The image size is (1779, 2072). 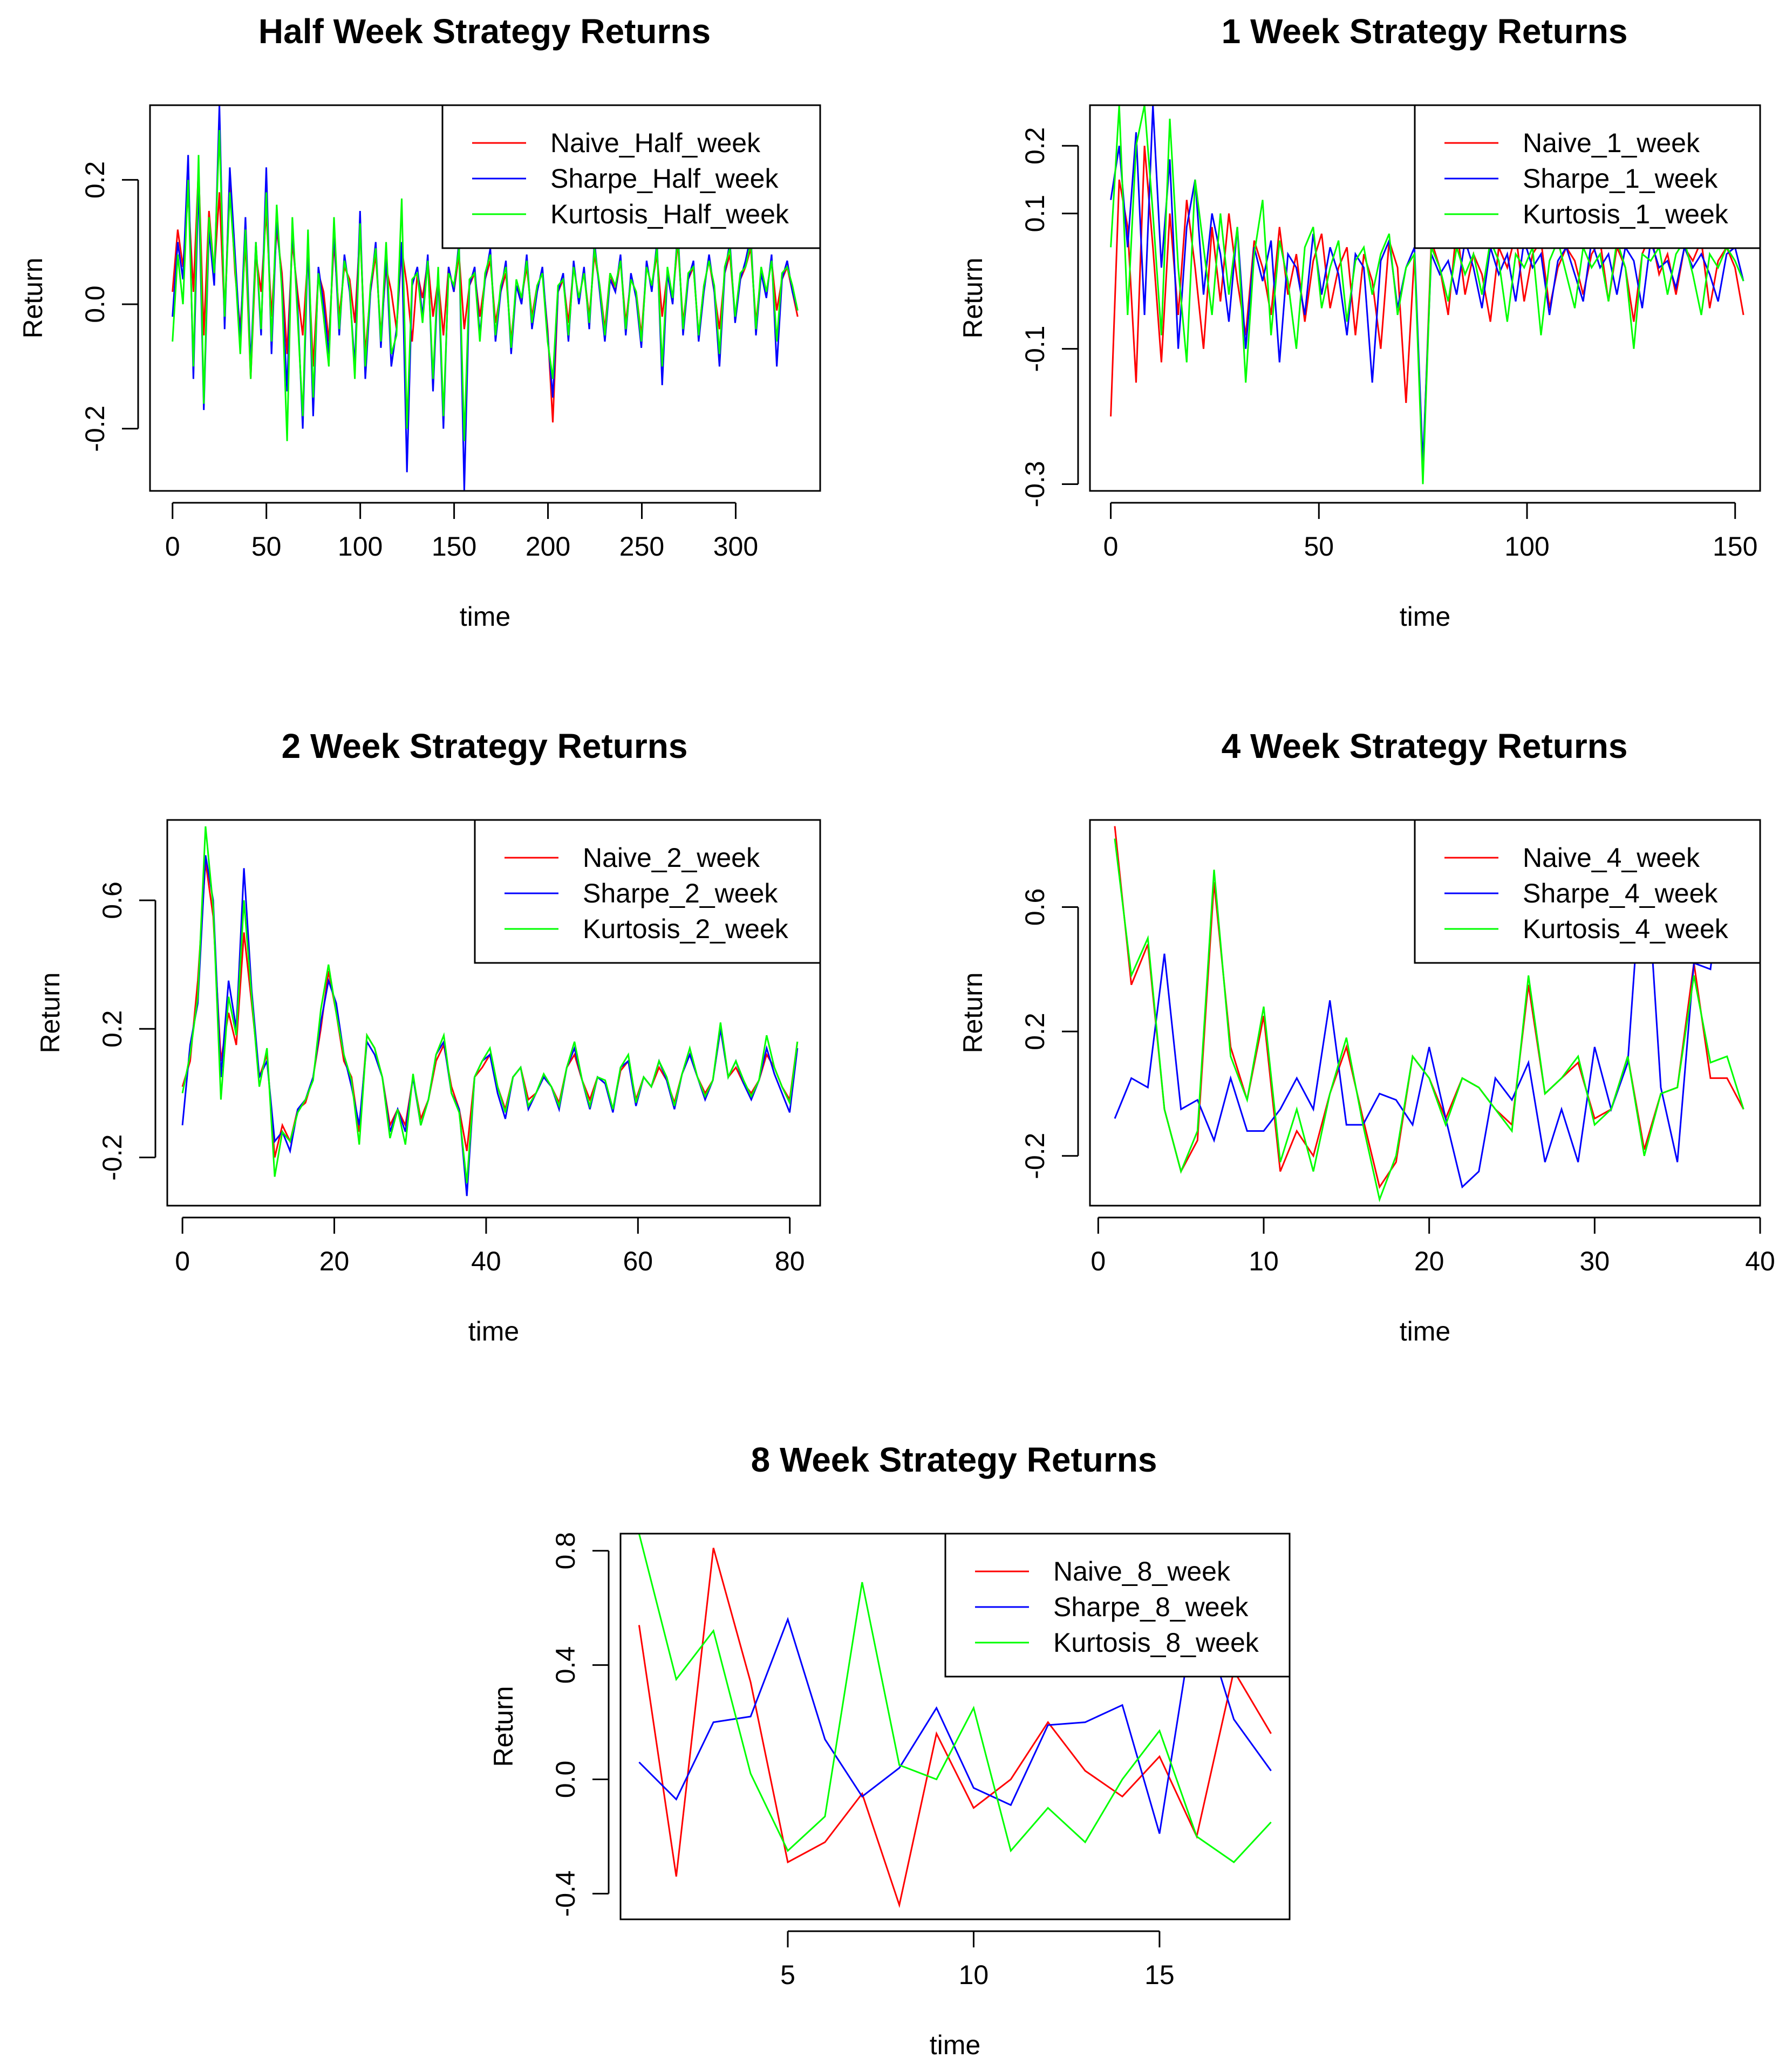 What do you see at coordinates (1620, 893) in the screenshot?
I see `legend-label-sharpe: Sharpe_4_week` at bounding box center [1620, 893].